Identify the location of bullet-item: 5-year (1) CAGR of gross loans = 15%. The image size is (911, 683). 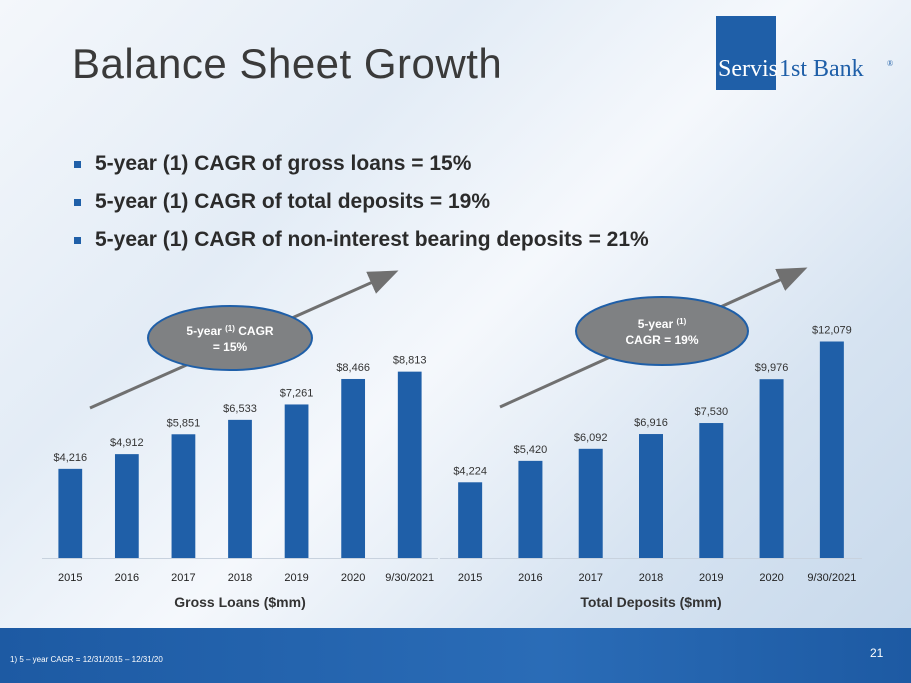
(361, 164).